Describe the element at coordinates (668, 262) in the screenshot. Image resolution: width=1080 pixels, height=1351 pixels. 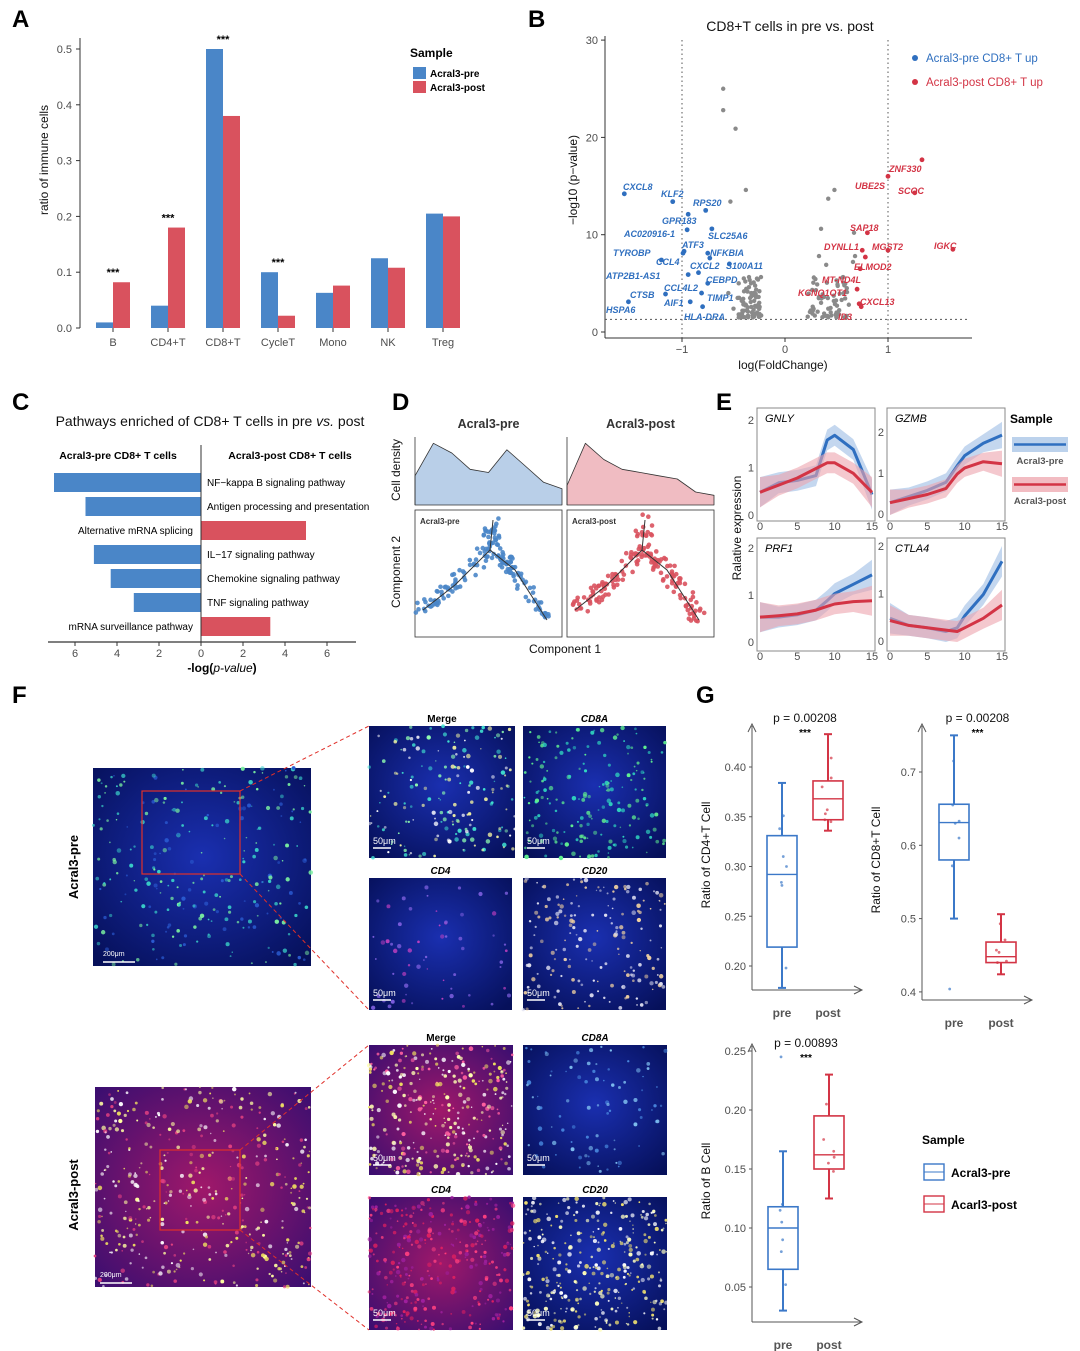
I see `gene-label: CCL4` at that location.